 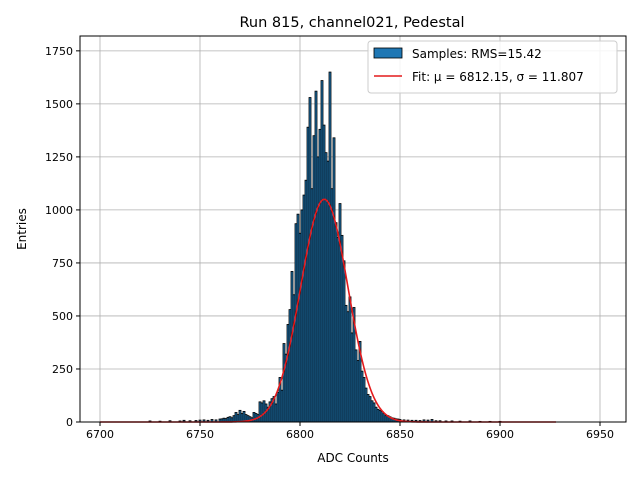 What do you see at coordinates (400, 434) in the screenshot?
I see `x-tick-label-3: 6850` at bounding box center [400, 434].